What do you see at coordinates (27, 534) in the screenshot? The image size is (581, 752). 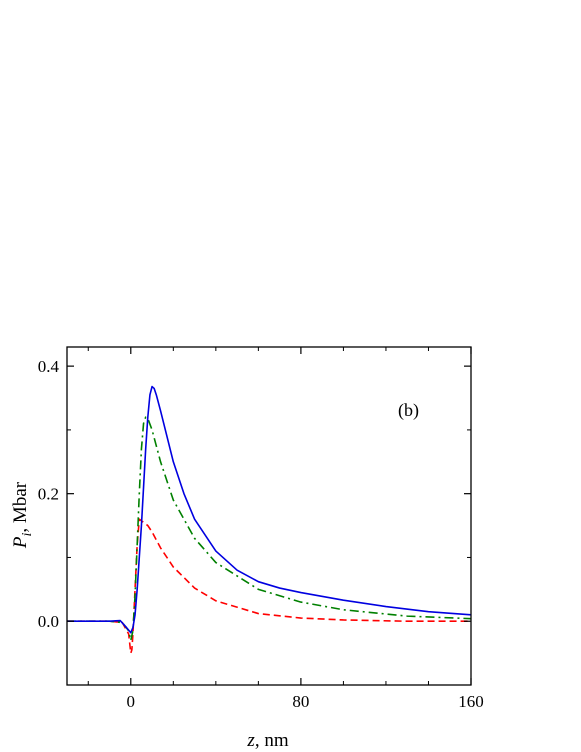 I see `y-axis-sub: i` at bounding box center [27, 534].